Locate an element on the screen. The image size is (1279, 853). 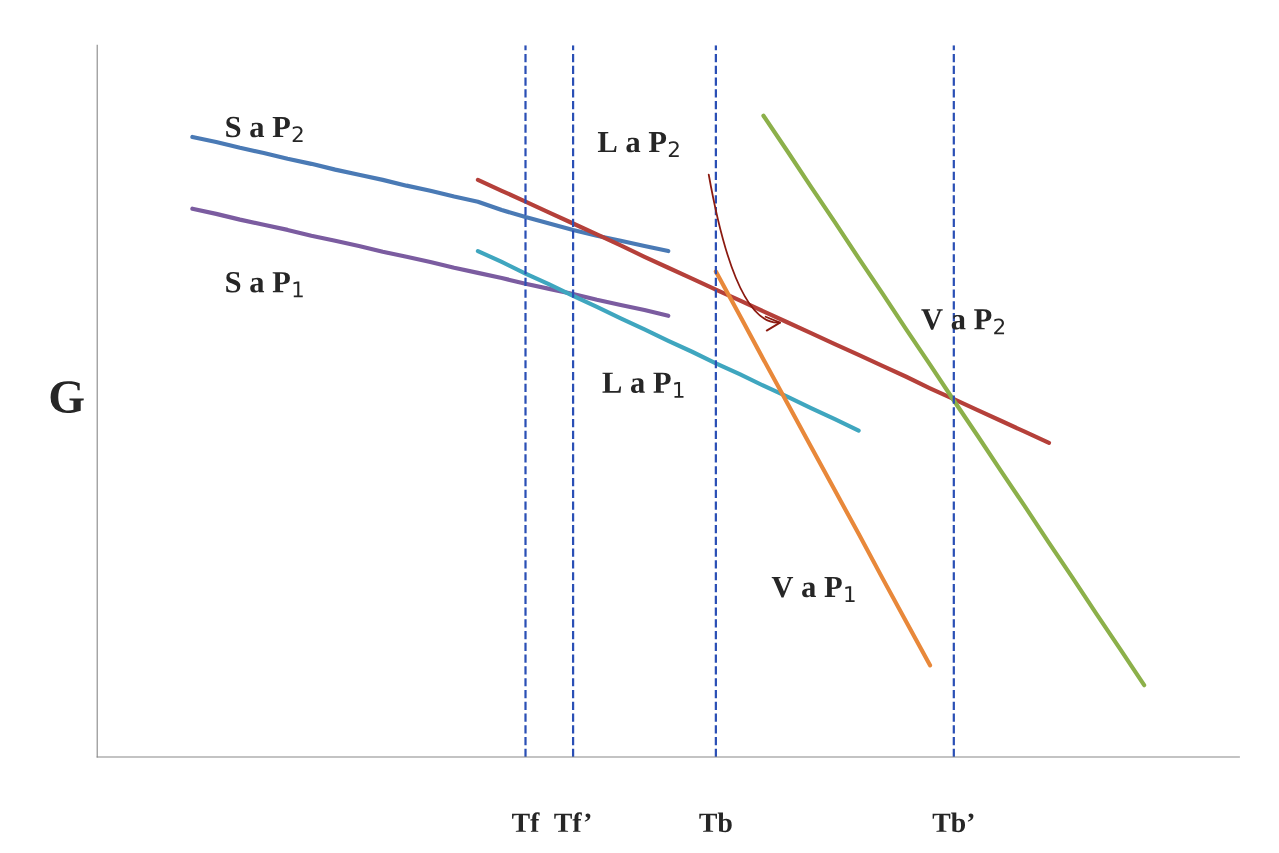
annotation: L a P$_{1}$ is located at coordinates (643, 385).